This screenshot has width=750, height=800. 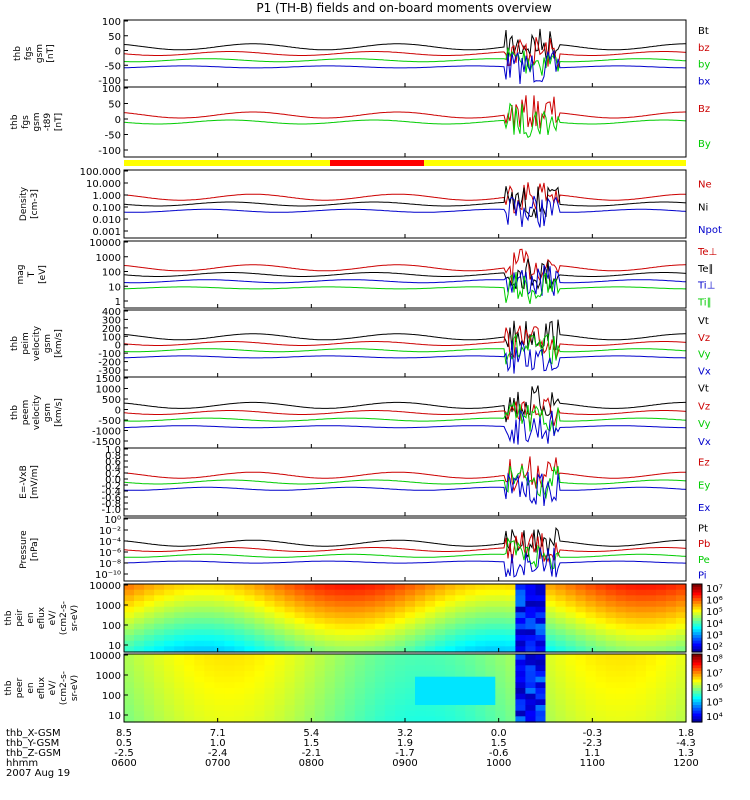 What do you see at coordinates (114, 646) in the screenshot?
I see `y-tick-label: 10` at bounding box center [114, 646].